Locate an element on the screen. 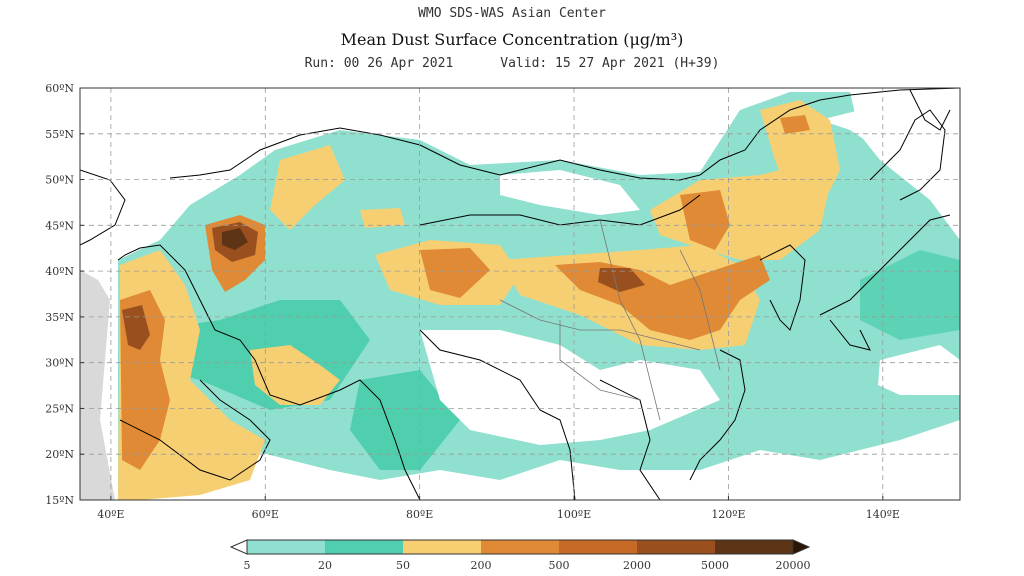  center-name: WMO SDS-WAS Asian Center is located at coordinates (512, 13).